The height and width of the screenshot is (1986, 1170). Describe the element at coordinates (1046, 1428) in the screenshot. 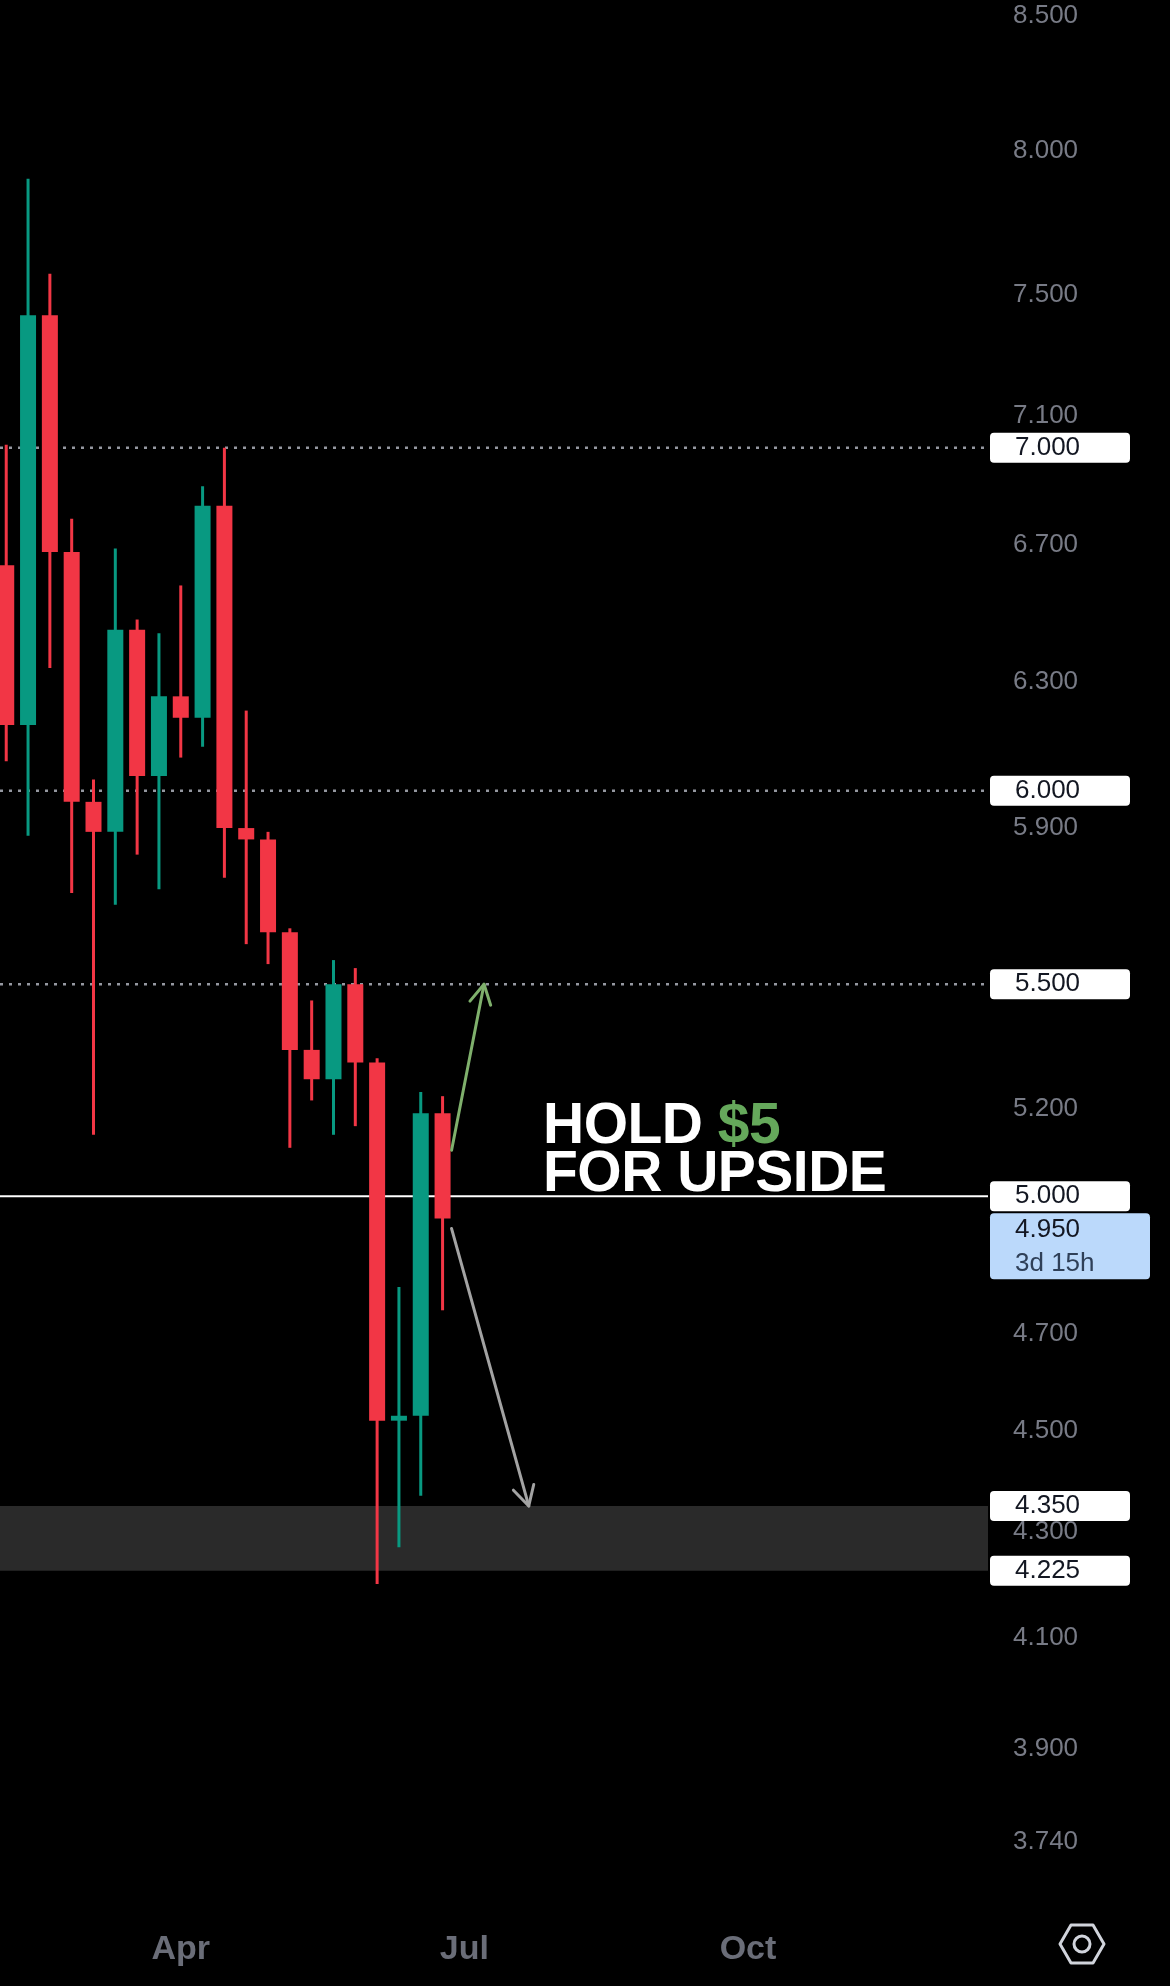

I see `y-tick-label: 4.500` at that location.